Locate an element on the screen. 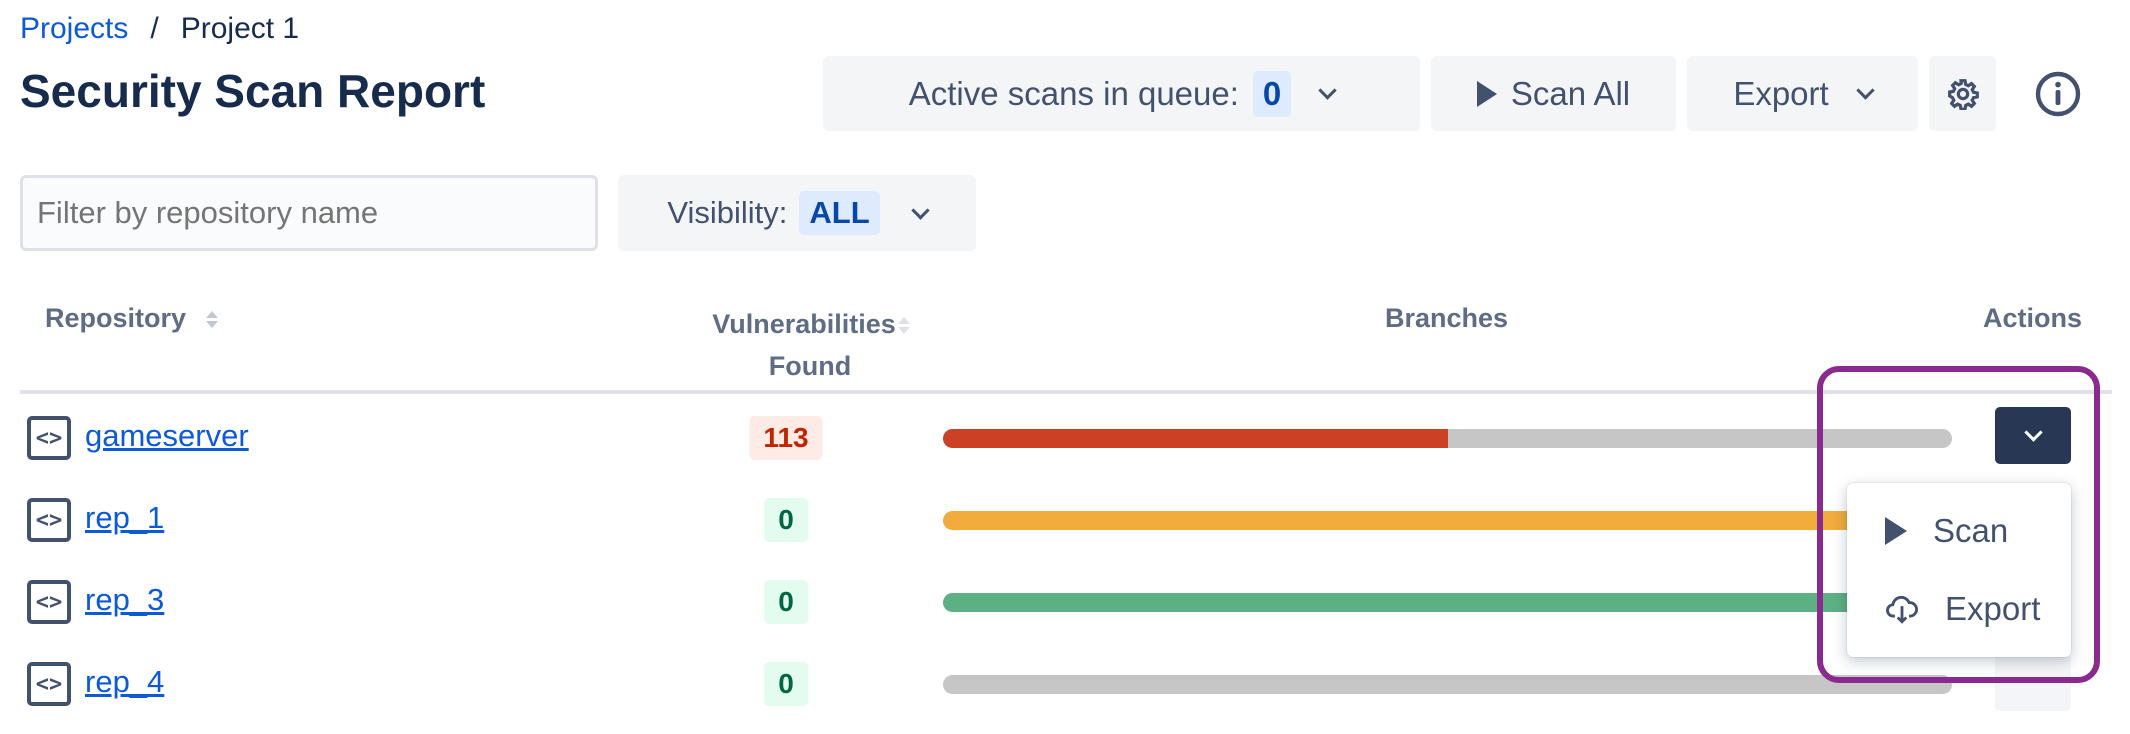 The height and width of the screenshot is (734, 2130). active-scans-dropdown: Active scans in queue: 0 is located at coordinates (1121, 93).